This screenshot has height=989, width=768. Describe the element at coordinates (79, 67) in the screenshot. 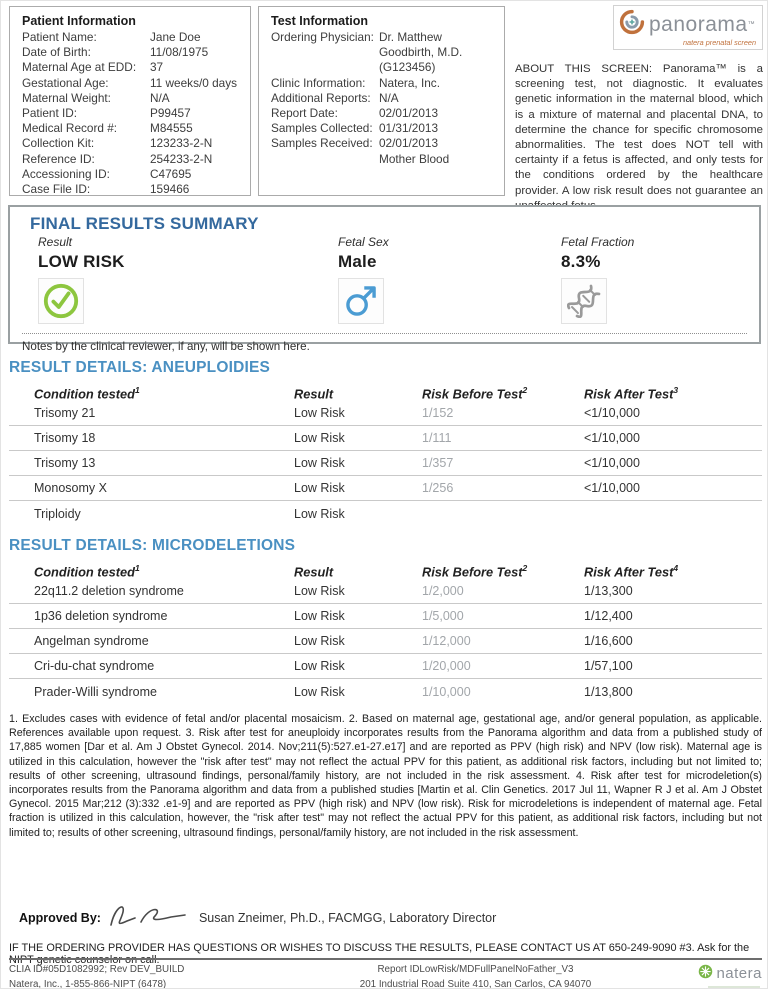

I see `field-label: Maternal Age at EDD:` at that location.